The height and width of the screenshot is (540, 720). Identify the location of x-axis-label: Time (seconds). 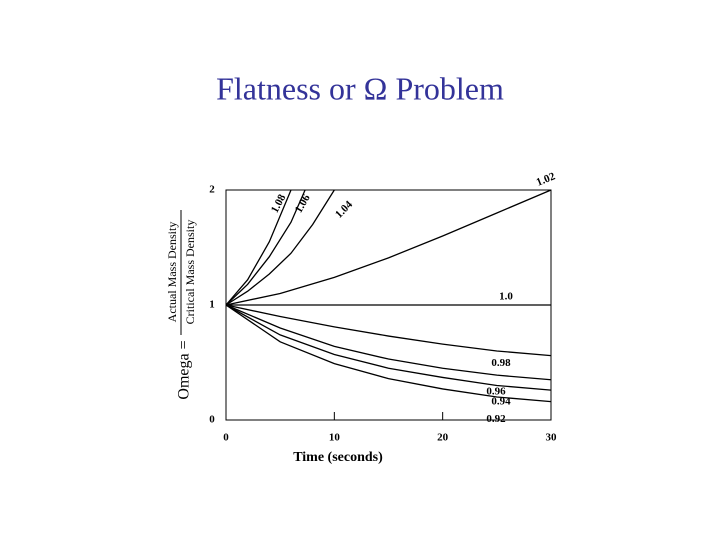
(338, 457).